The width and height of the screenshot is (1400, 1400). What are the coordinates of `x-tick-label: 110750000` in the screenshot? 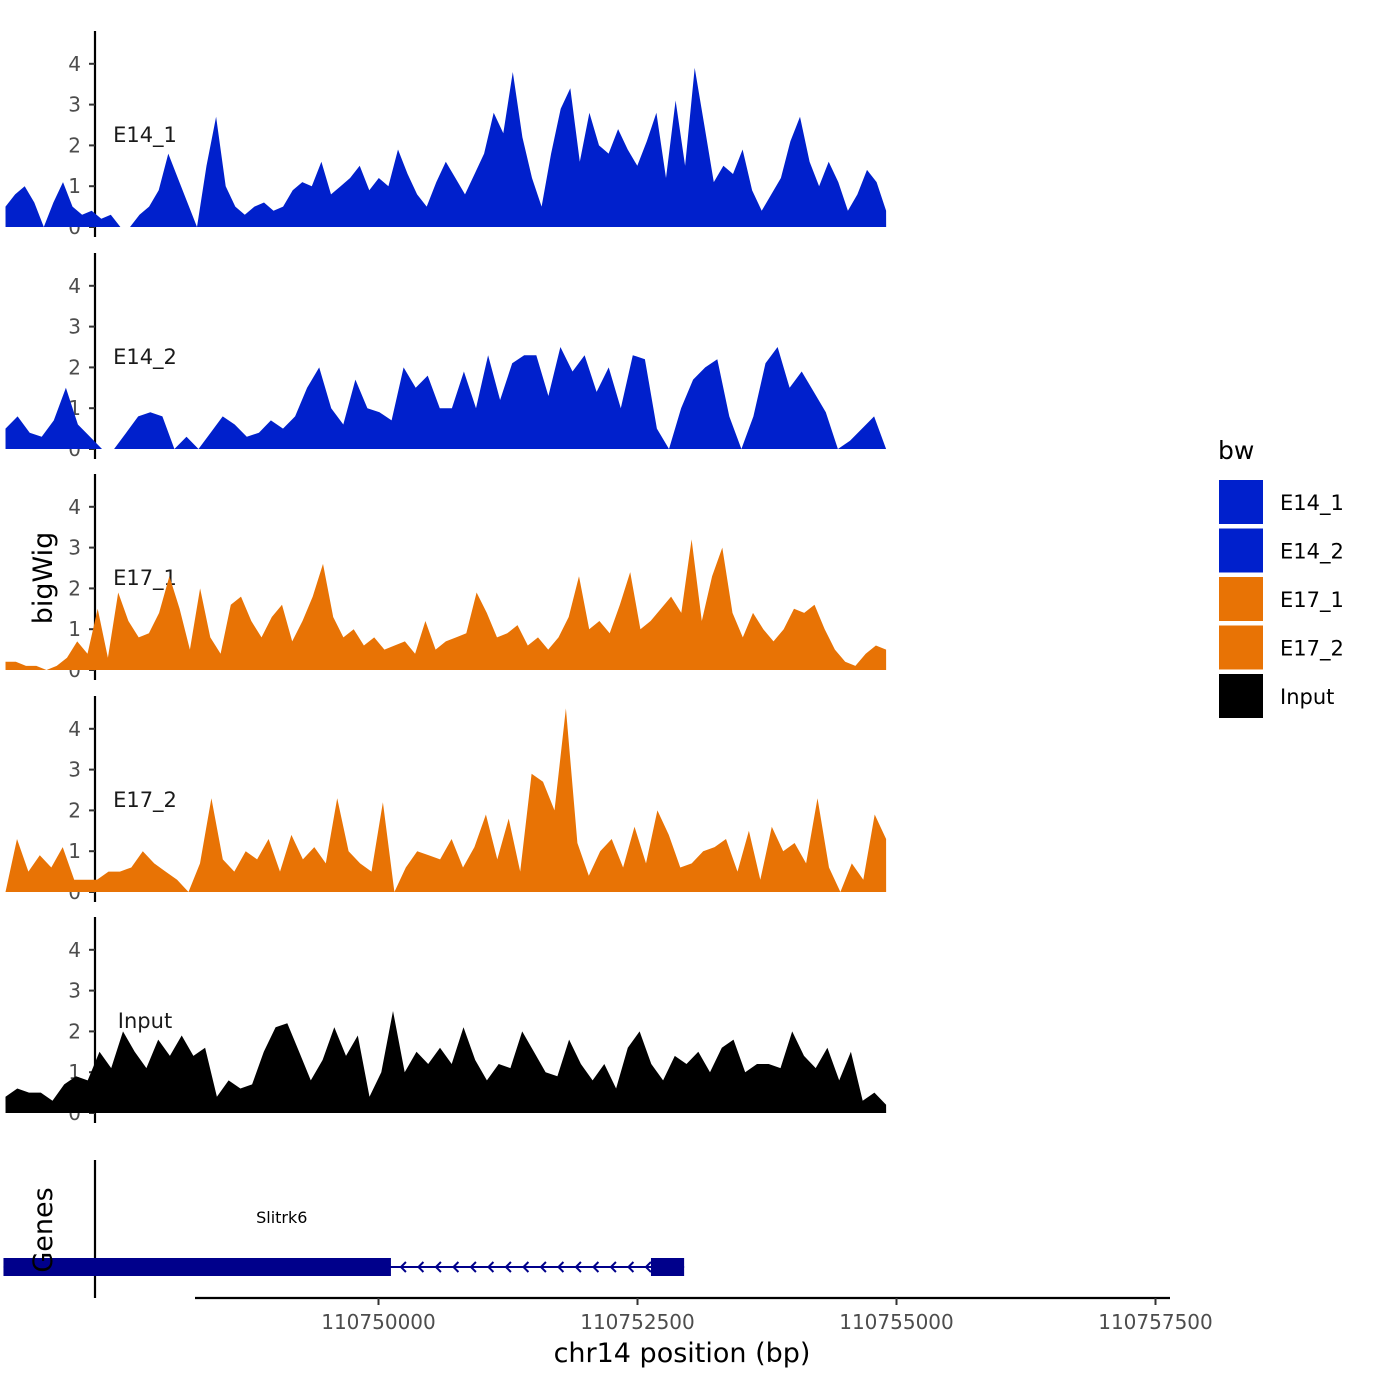 It's located at (378, 1322).